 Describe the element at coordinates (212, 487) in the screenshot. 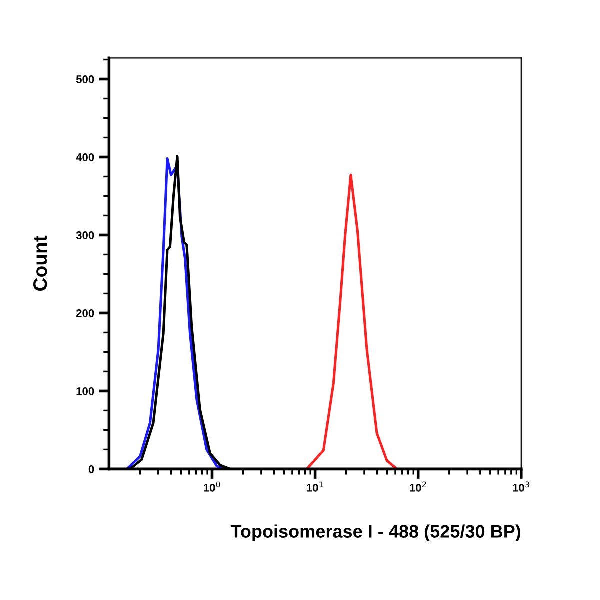

I see `x-tick-label: 10$^{0}$` at that location.